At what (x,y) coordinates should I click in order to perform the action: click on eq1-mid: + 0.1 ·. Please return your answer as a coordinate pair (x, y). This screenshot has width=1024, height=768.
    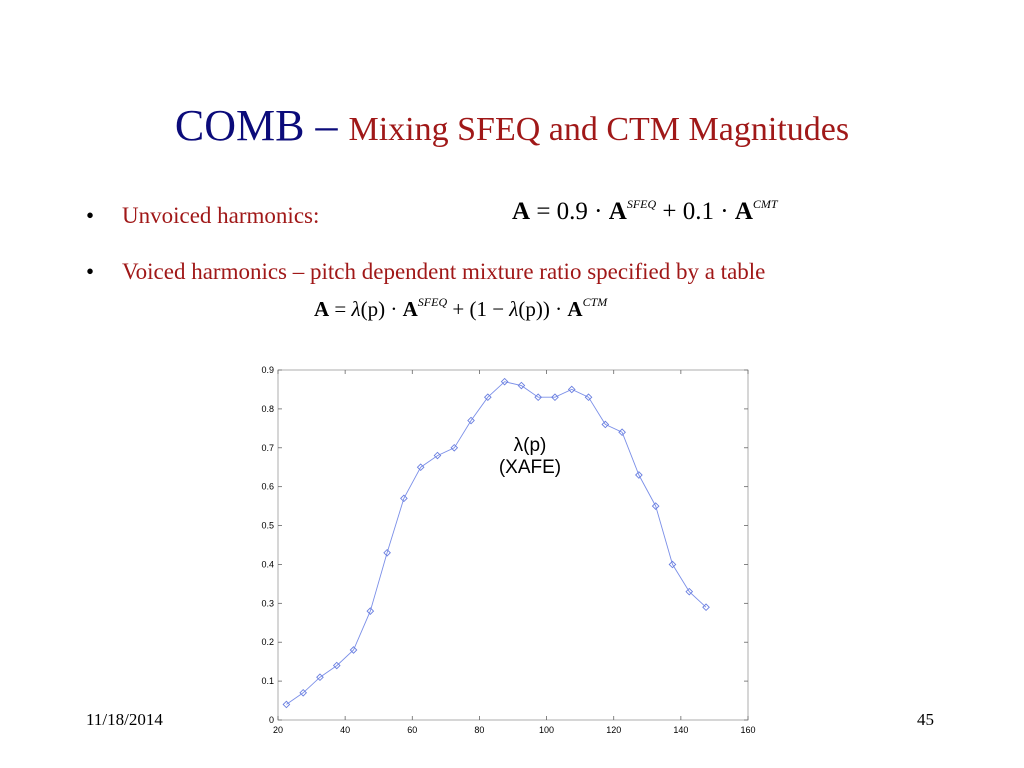
    Looking at the image, I should click on (695, 211).